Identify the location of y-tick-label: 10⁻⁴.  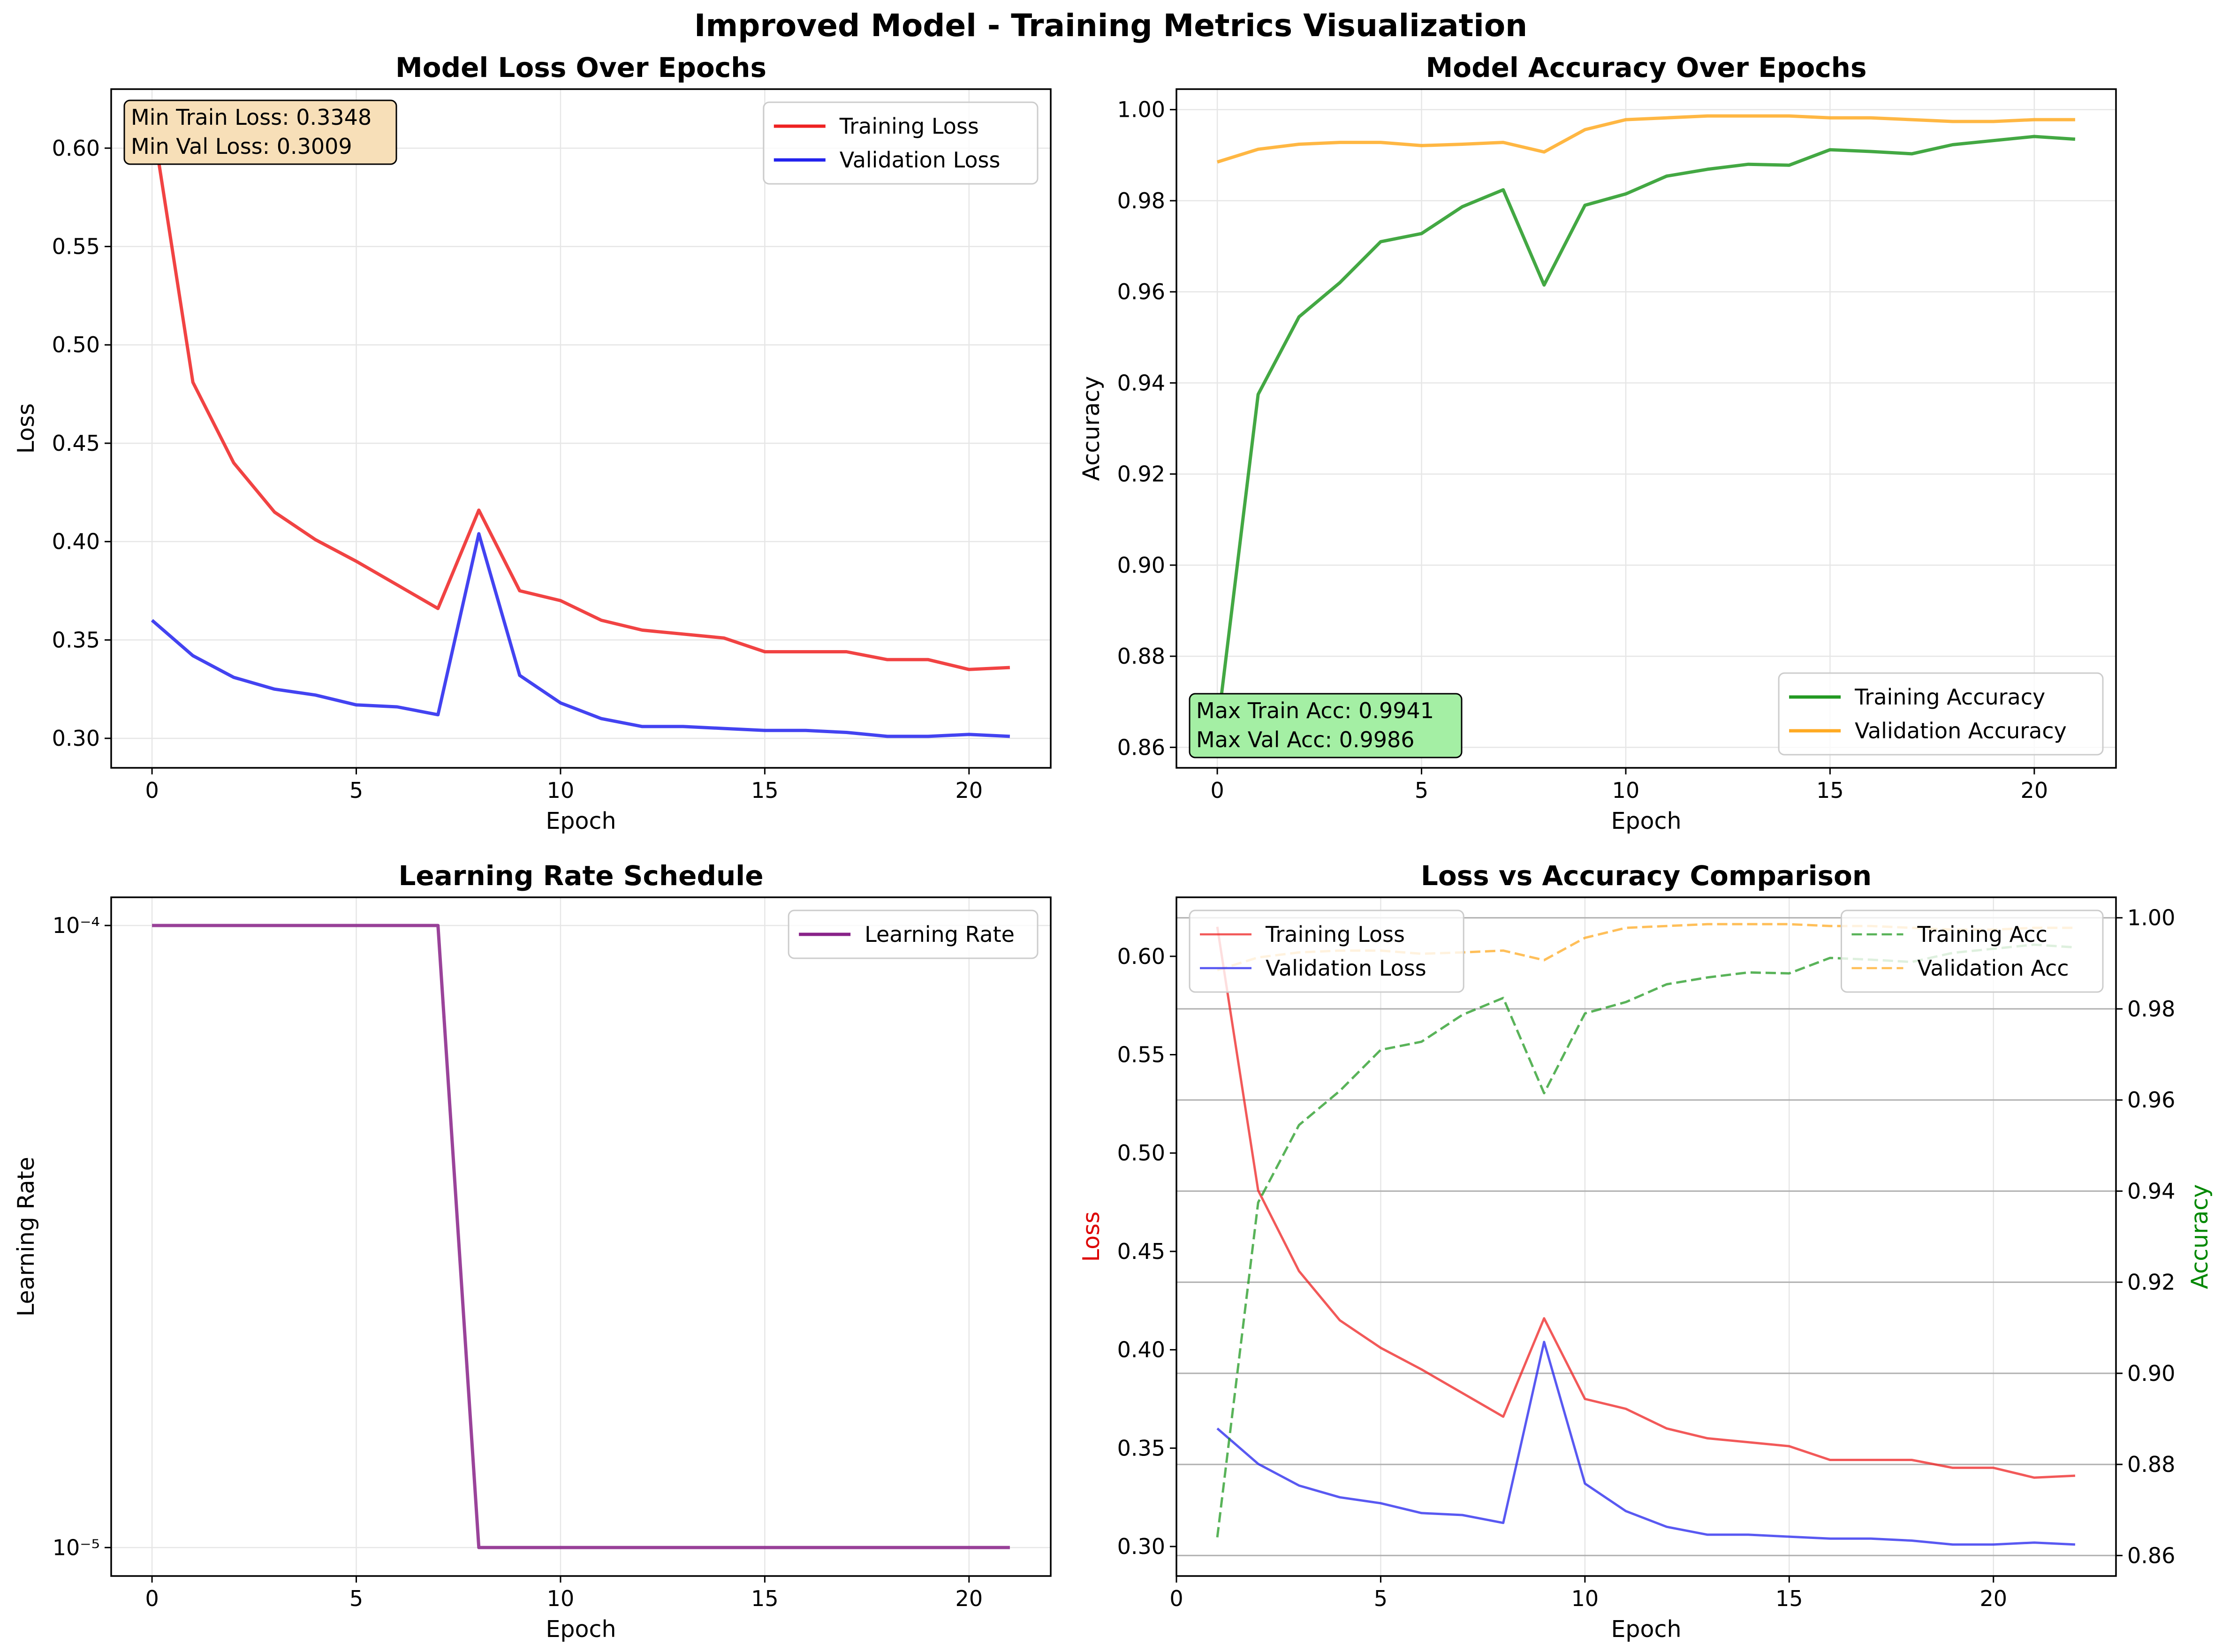
(76, 925).